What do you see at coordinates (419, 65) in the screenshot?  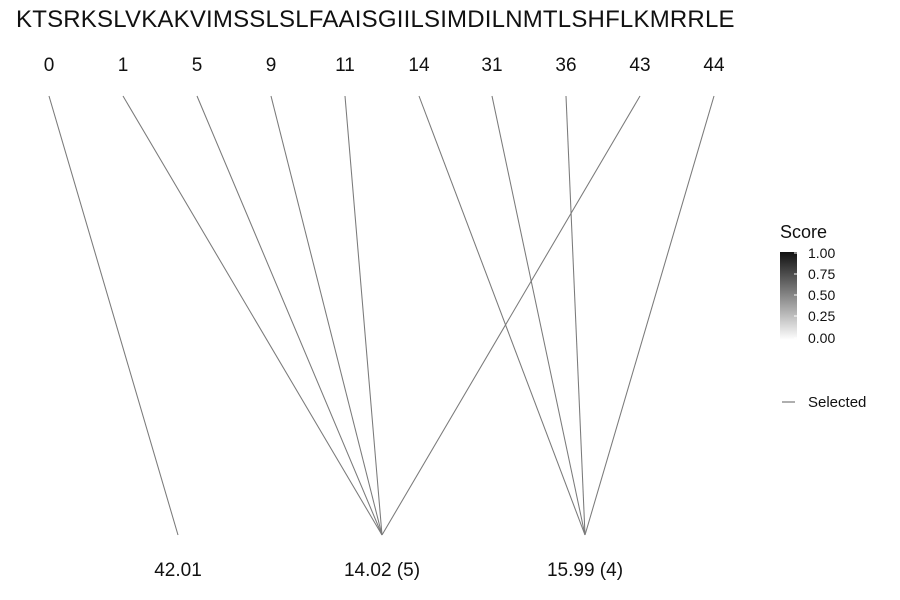 I see `position-label: 14` at bounding box center [419, 65].